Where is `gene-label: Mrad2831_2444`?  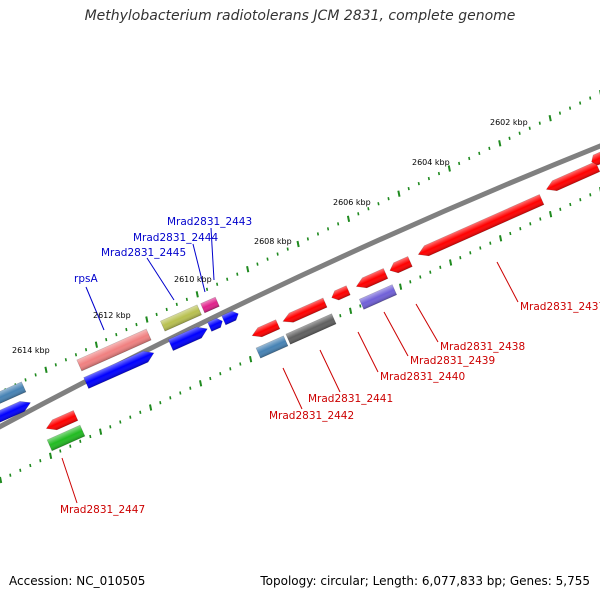
gene-label: Mrad2831_2444 is located at coordinates (175, 238).